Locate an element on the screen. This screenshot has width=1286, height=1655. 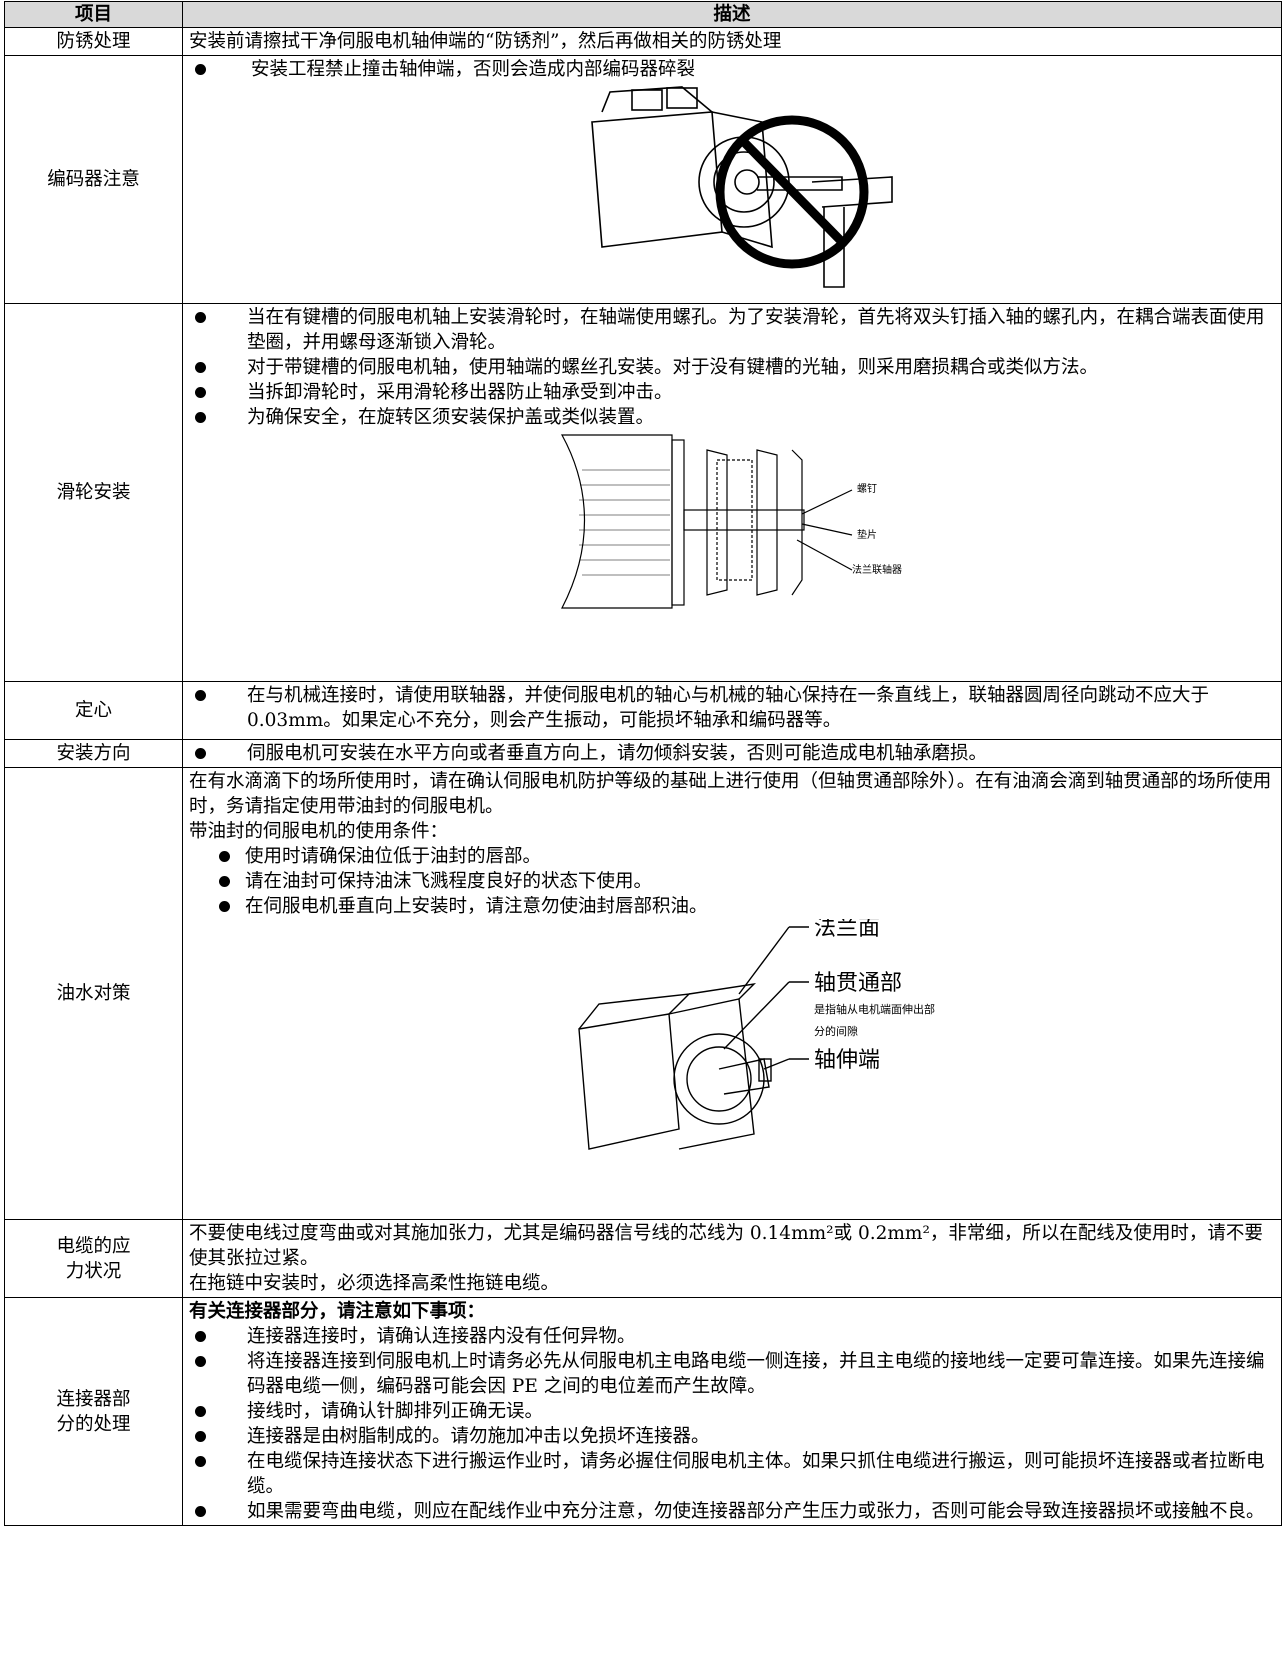
paragraph: 在拖链中安装时，必须选择高柔性拖链电缆。 is located at coordinates (374, 1283).